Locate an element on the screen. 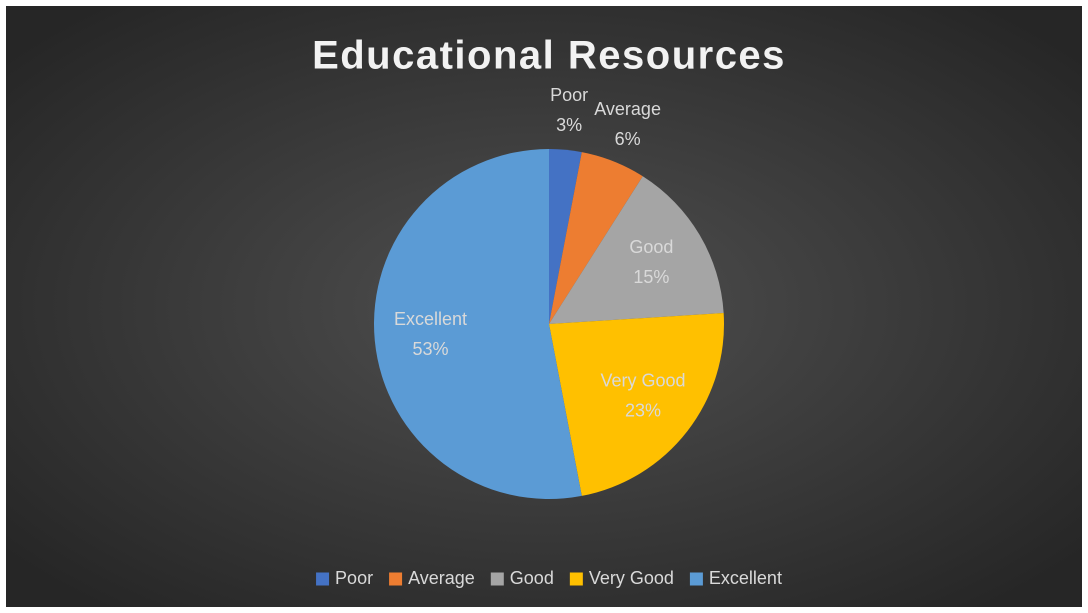 This screenshot has height=613, width=1088. legend-label: Excellent is located at coordinates (745, 578).